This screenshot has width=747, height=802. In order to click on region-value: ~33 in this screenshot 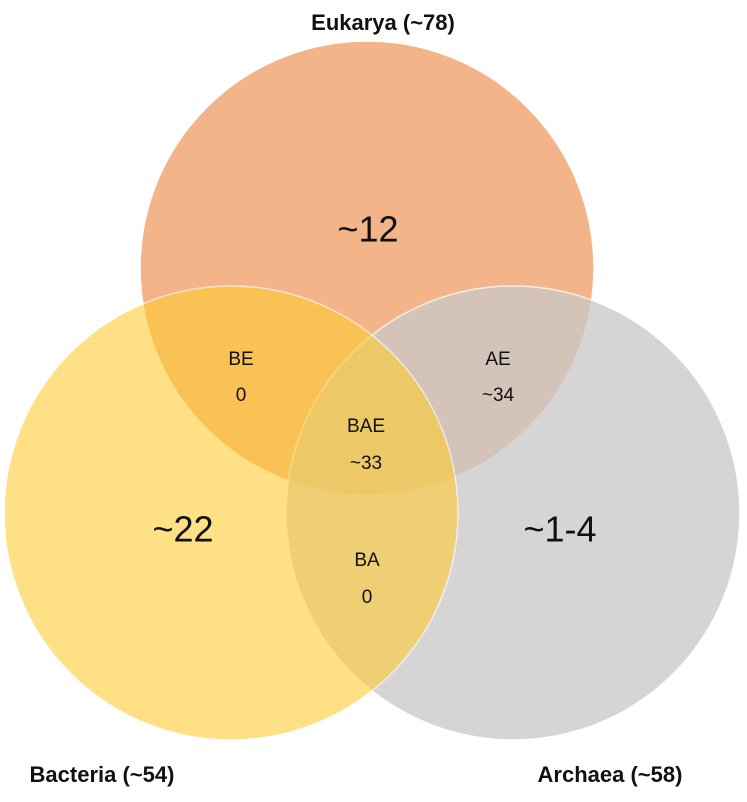, I will do `click(366, 463)`.